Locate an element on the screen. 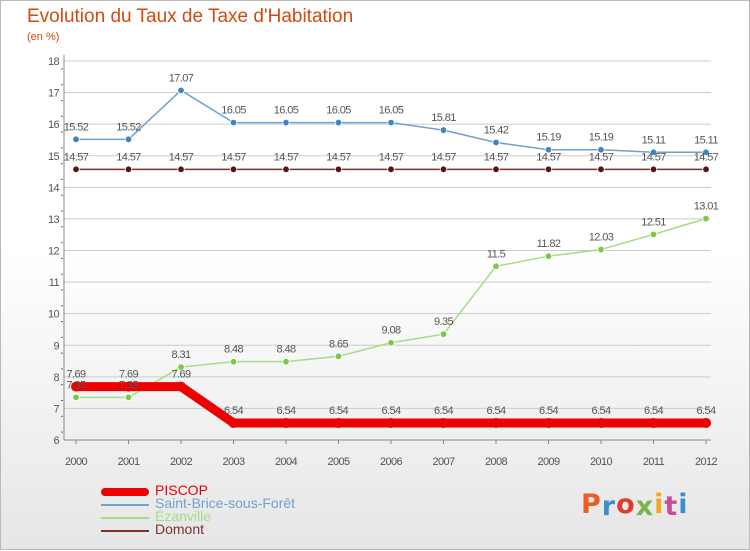 Image resolution: width=750 pixels, height=551 pixels. y-tick-label: 13 is located at coordinates (54, 220).